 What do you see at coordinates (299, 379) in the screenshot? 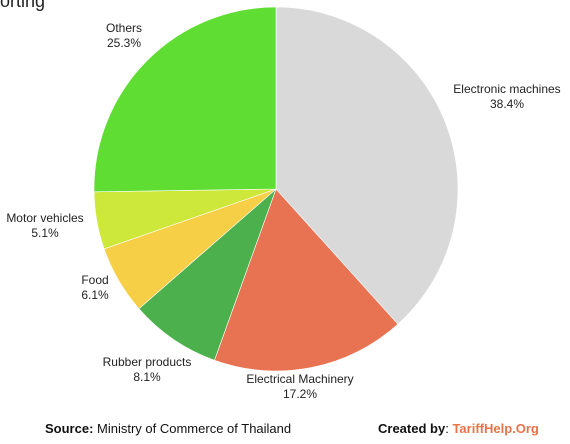
I see `slice-label: Electrical Machinery` at bounding box center [299, 379].